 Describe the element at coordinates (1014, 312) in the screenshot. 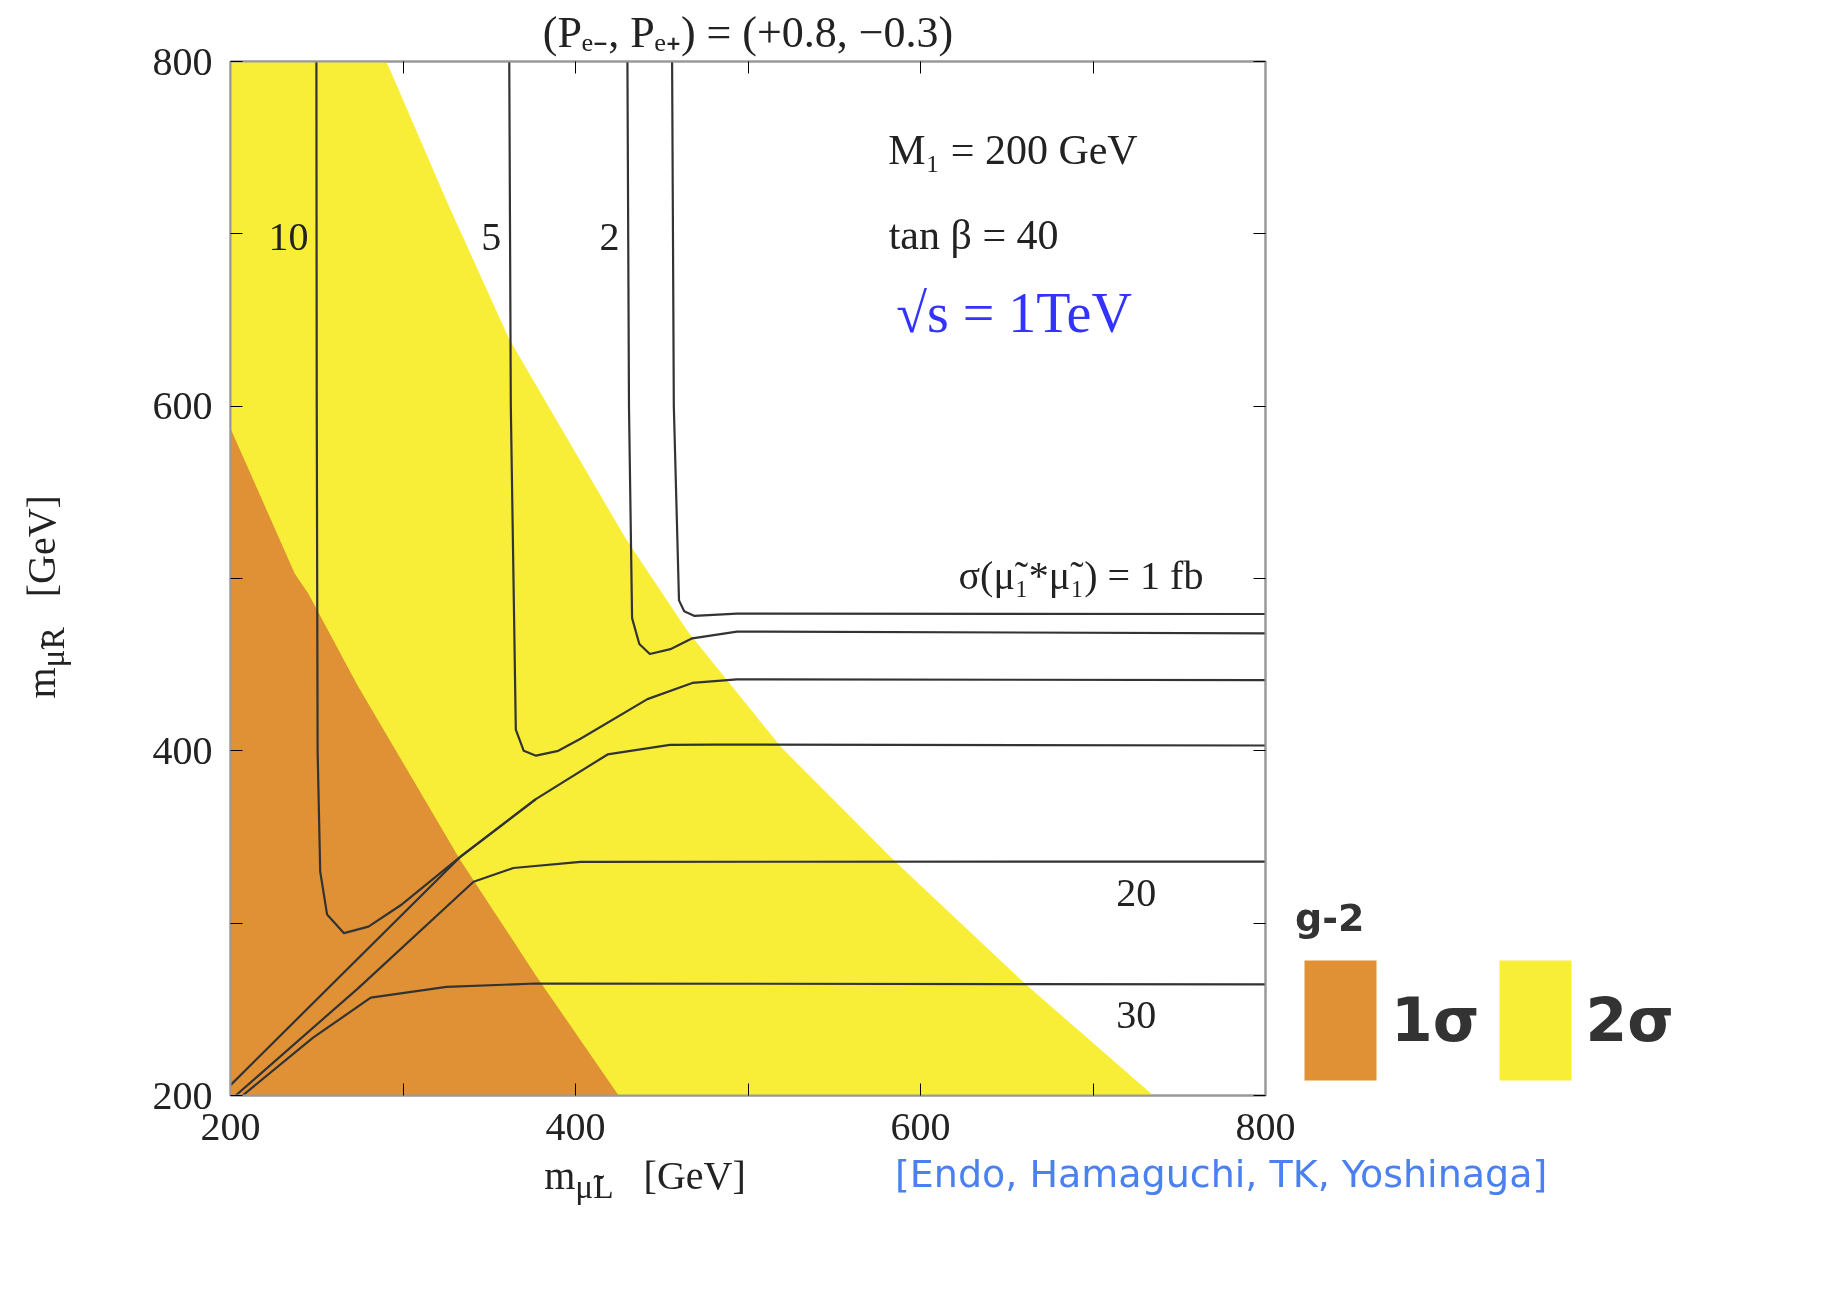

I see `annotation: √s = 1TeV` at that location.